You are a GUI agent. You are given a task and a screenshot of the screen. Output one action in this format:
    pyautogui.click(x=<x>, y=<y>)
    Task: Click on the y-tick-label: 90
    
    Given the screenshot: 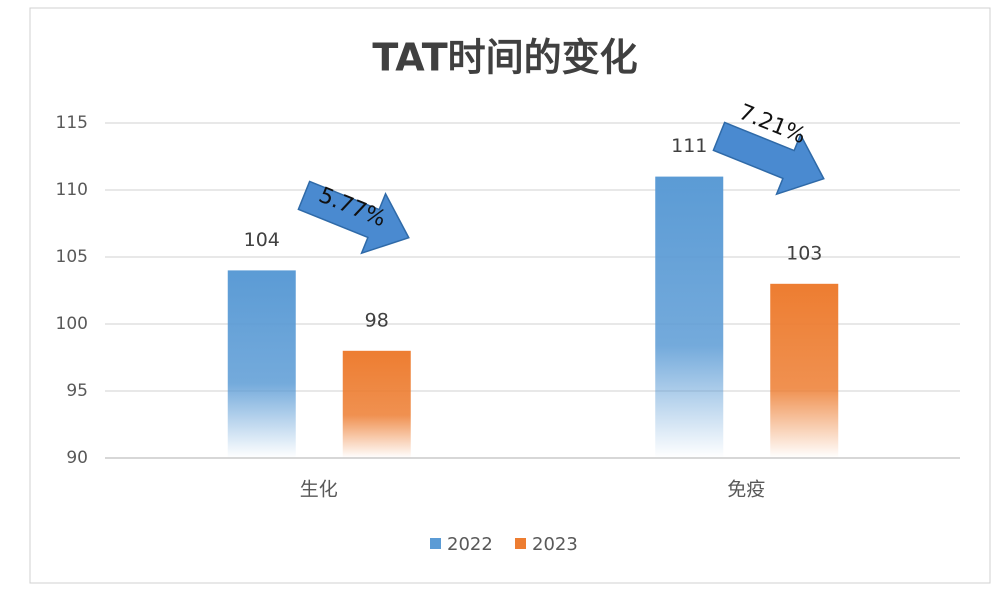 What is the action you would take?
    pyautogui.click(x=77, y=458)
    